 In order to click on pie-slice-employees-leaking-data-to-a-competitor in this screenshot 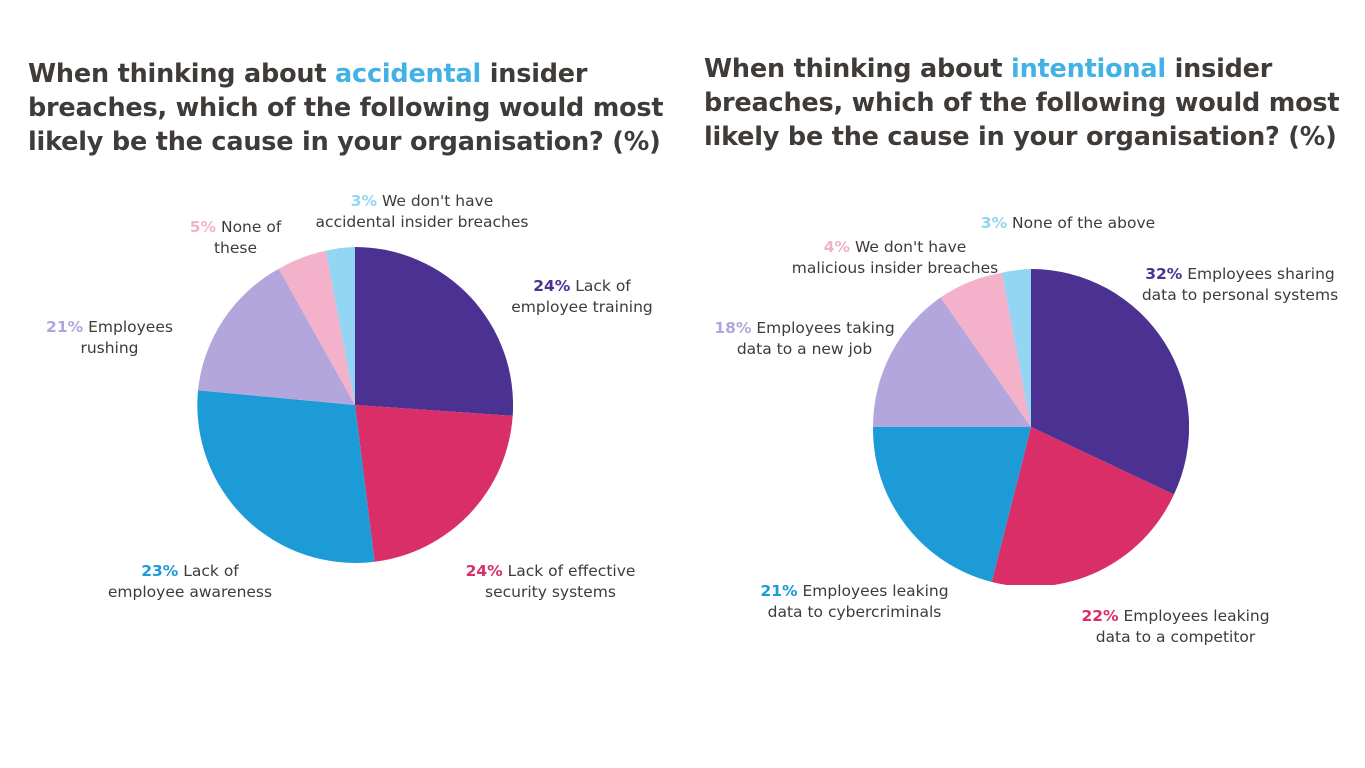, I will do `click(1082, 506)`.